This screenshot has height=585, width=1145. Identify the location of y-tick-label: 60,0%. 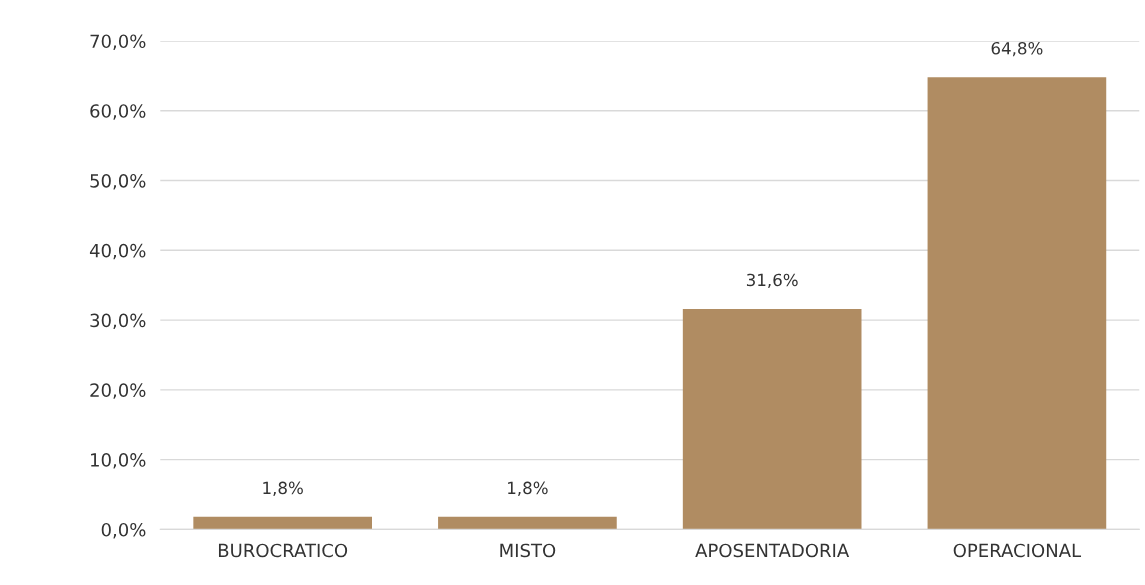
(118, 112).